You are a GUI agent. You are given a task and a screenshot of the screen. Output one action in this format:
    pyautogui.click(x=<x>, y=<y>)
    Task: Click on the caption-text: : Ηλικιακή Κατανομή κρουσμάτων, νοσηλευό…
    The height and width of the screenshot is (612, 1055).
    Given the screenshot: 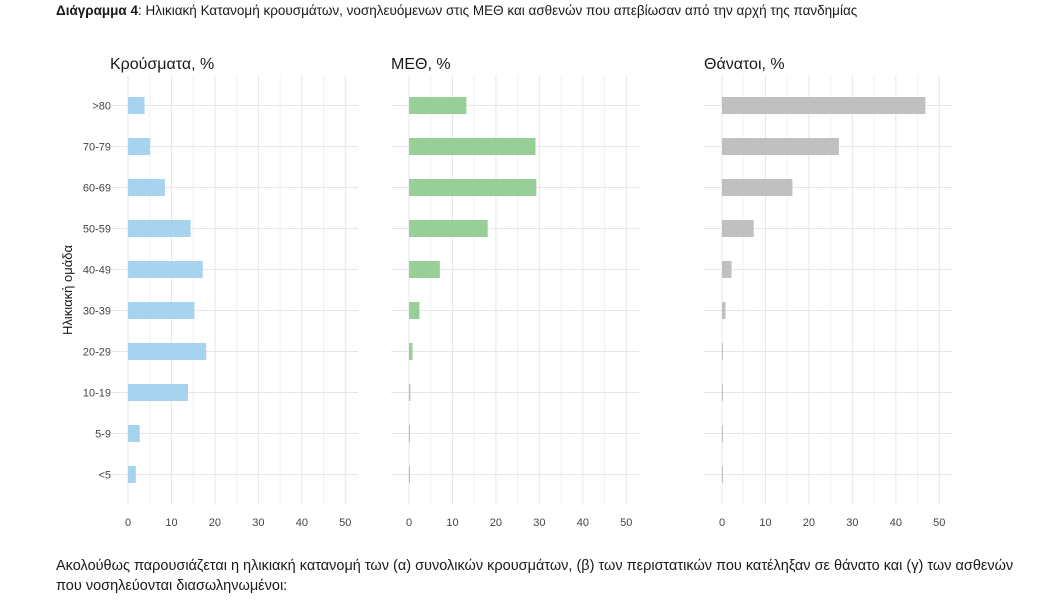 What is the action you would take?
    pyautogui.click(x=498, y=10)
    